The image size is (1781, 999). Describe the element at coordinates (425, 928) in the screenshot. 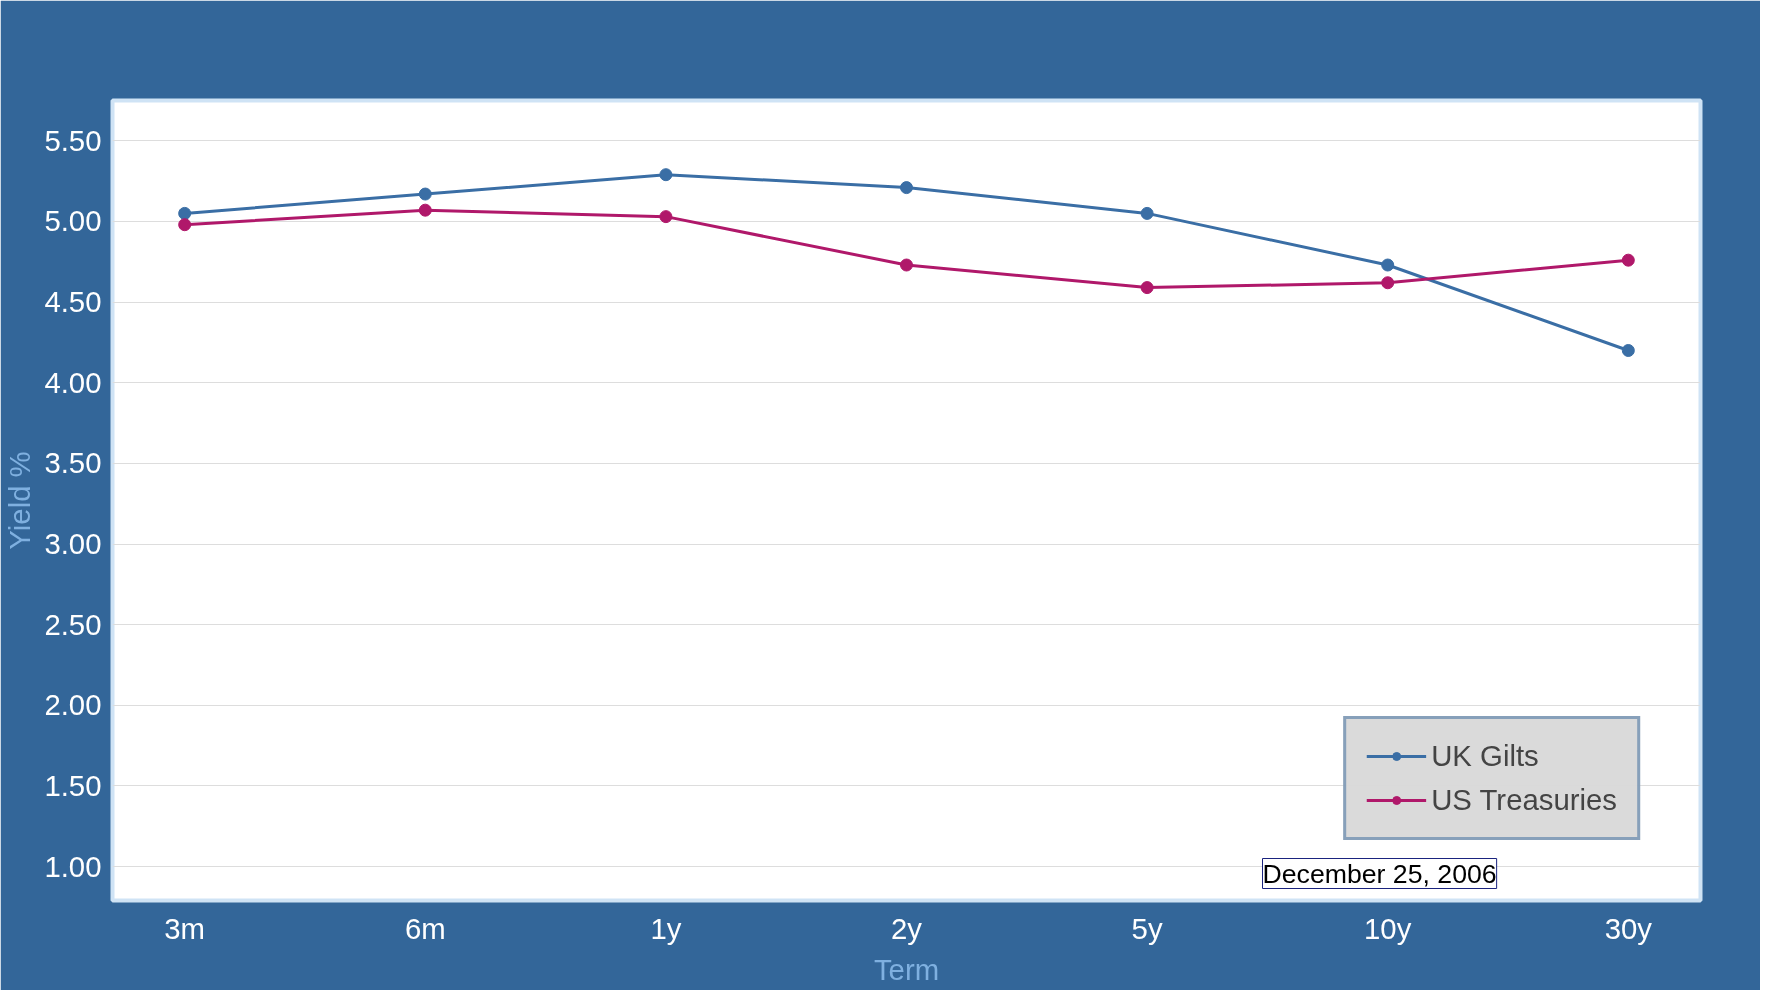

I see `x-tick-label: 6m` at that location.